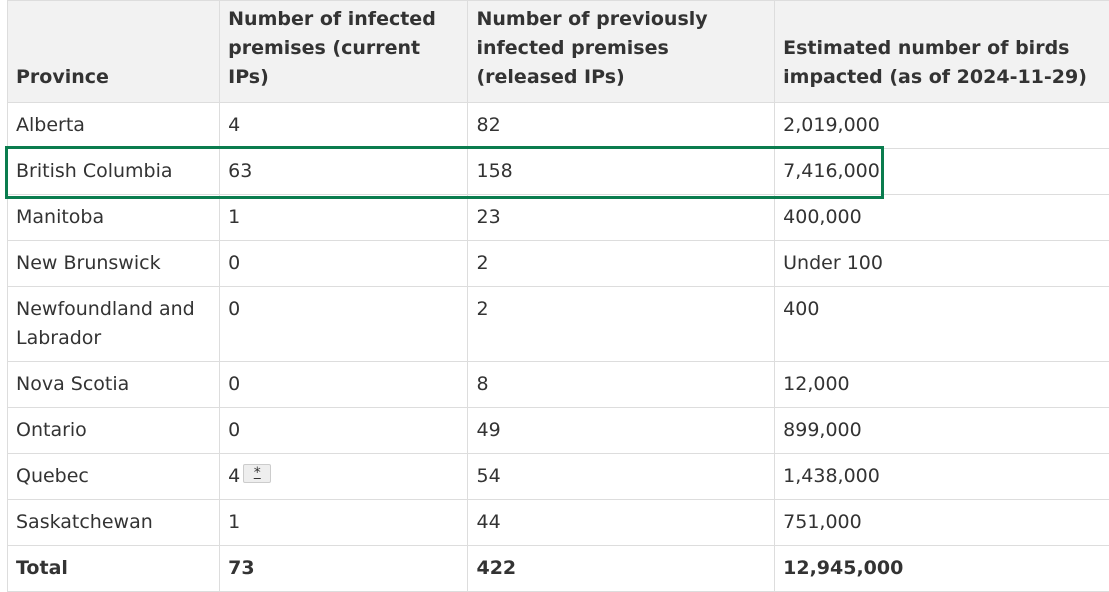 The image size is (1109, 592). I want to click on cell-birds: Under 100, so click(942, 264).